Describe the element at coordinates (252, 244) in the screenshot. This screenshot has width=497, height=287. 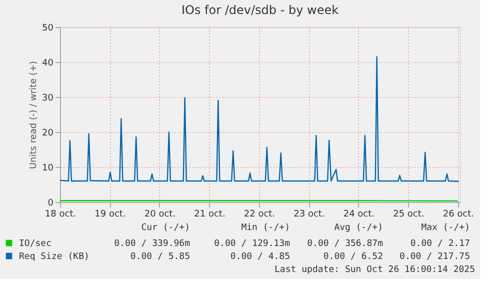
I see `text: 0.00 / 129.13m` at that location.